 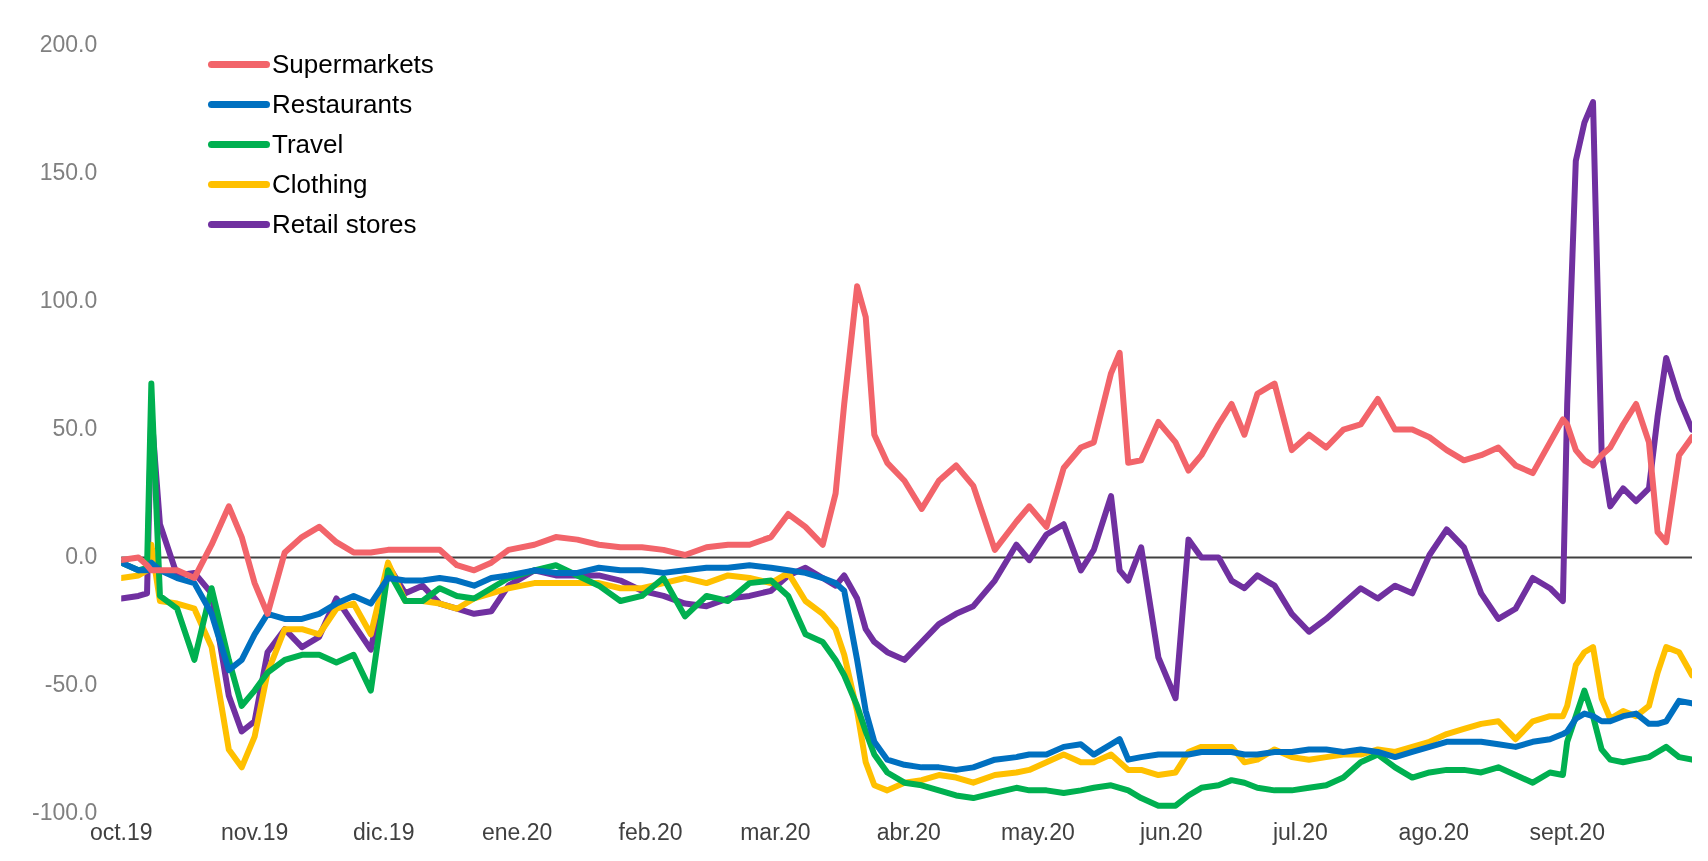 What do you see at coordinates (75, 427) in the screenshot?
I see `y-tick-label: 50.0` at bounding box center [75, 427].